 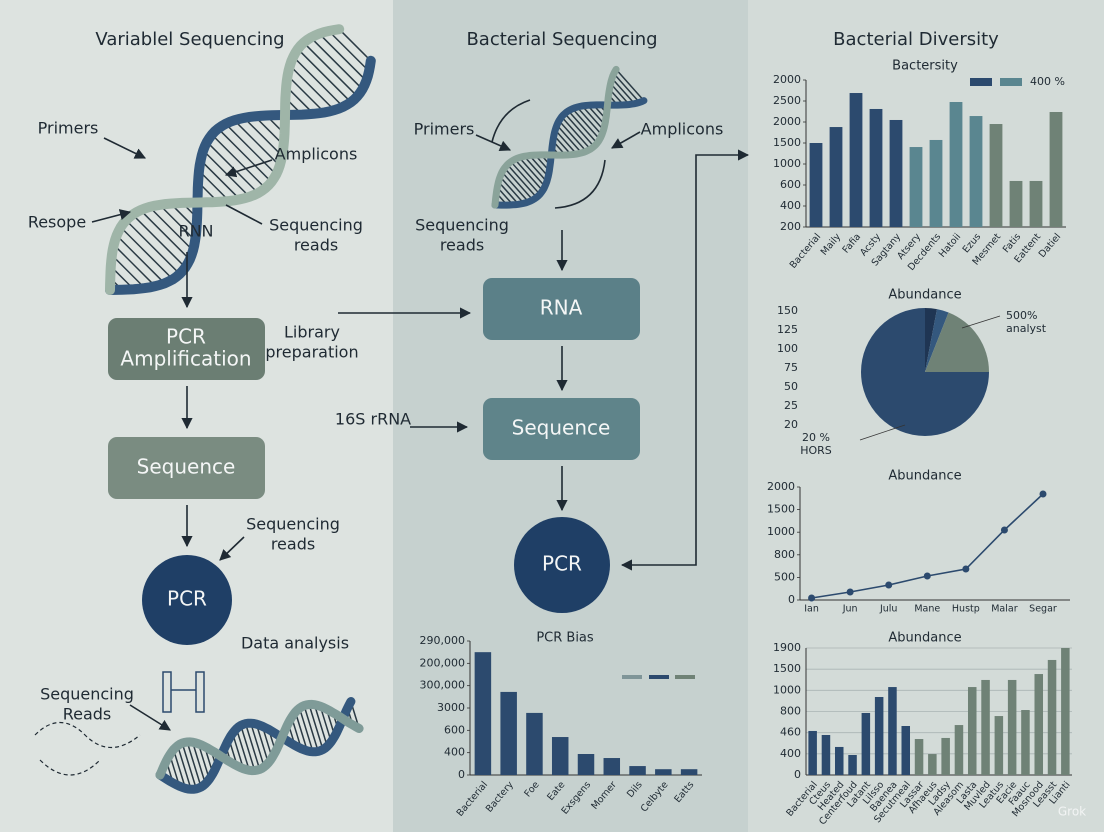 What do you see at coordinates (1072, 812) in the screenshot?
I see `watermark: Grok` at bounding box center [1072, 812].